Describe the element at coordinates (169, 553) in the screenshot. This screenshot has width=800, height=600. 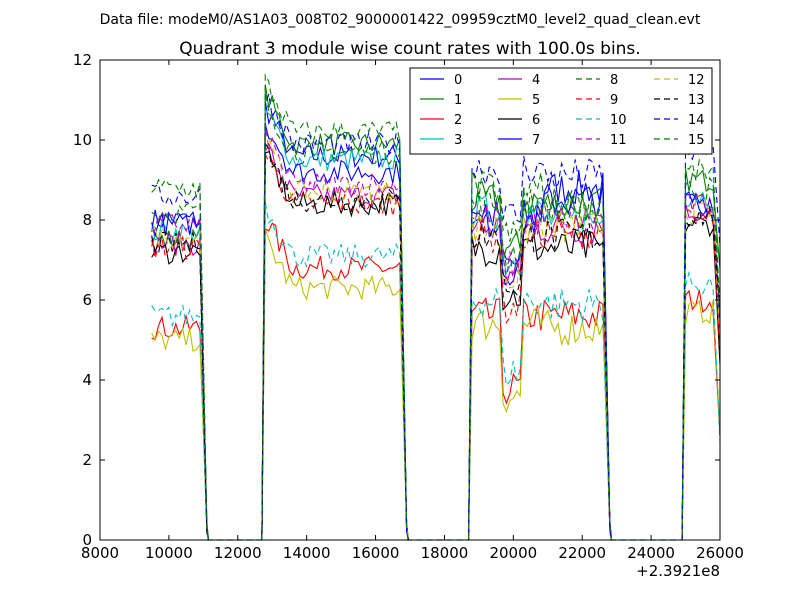
I see `x-tick-label: 10000` at that location.